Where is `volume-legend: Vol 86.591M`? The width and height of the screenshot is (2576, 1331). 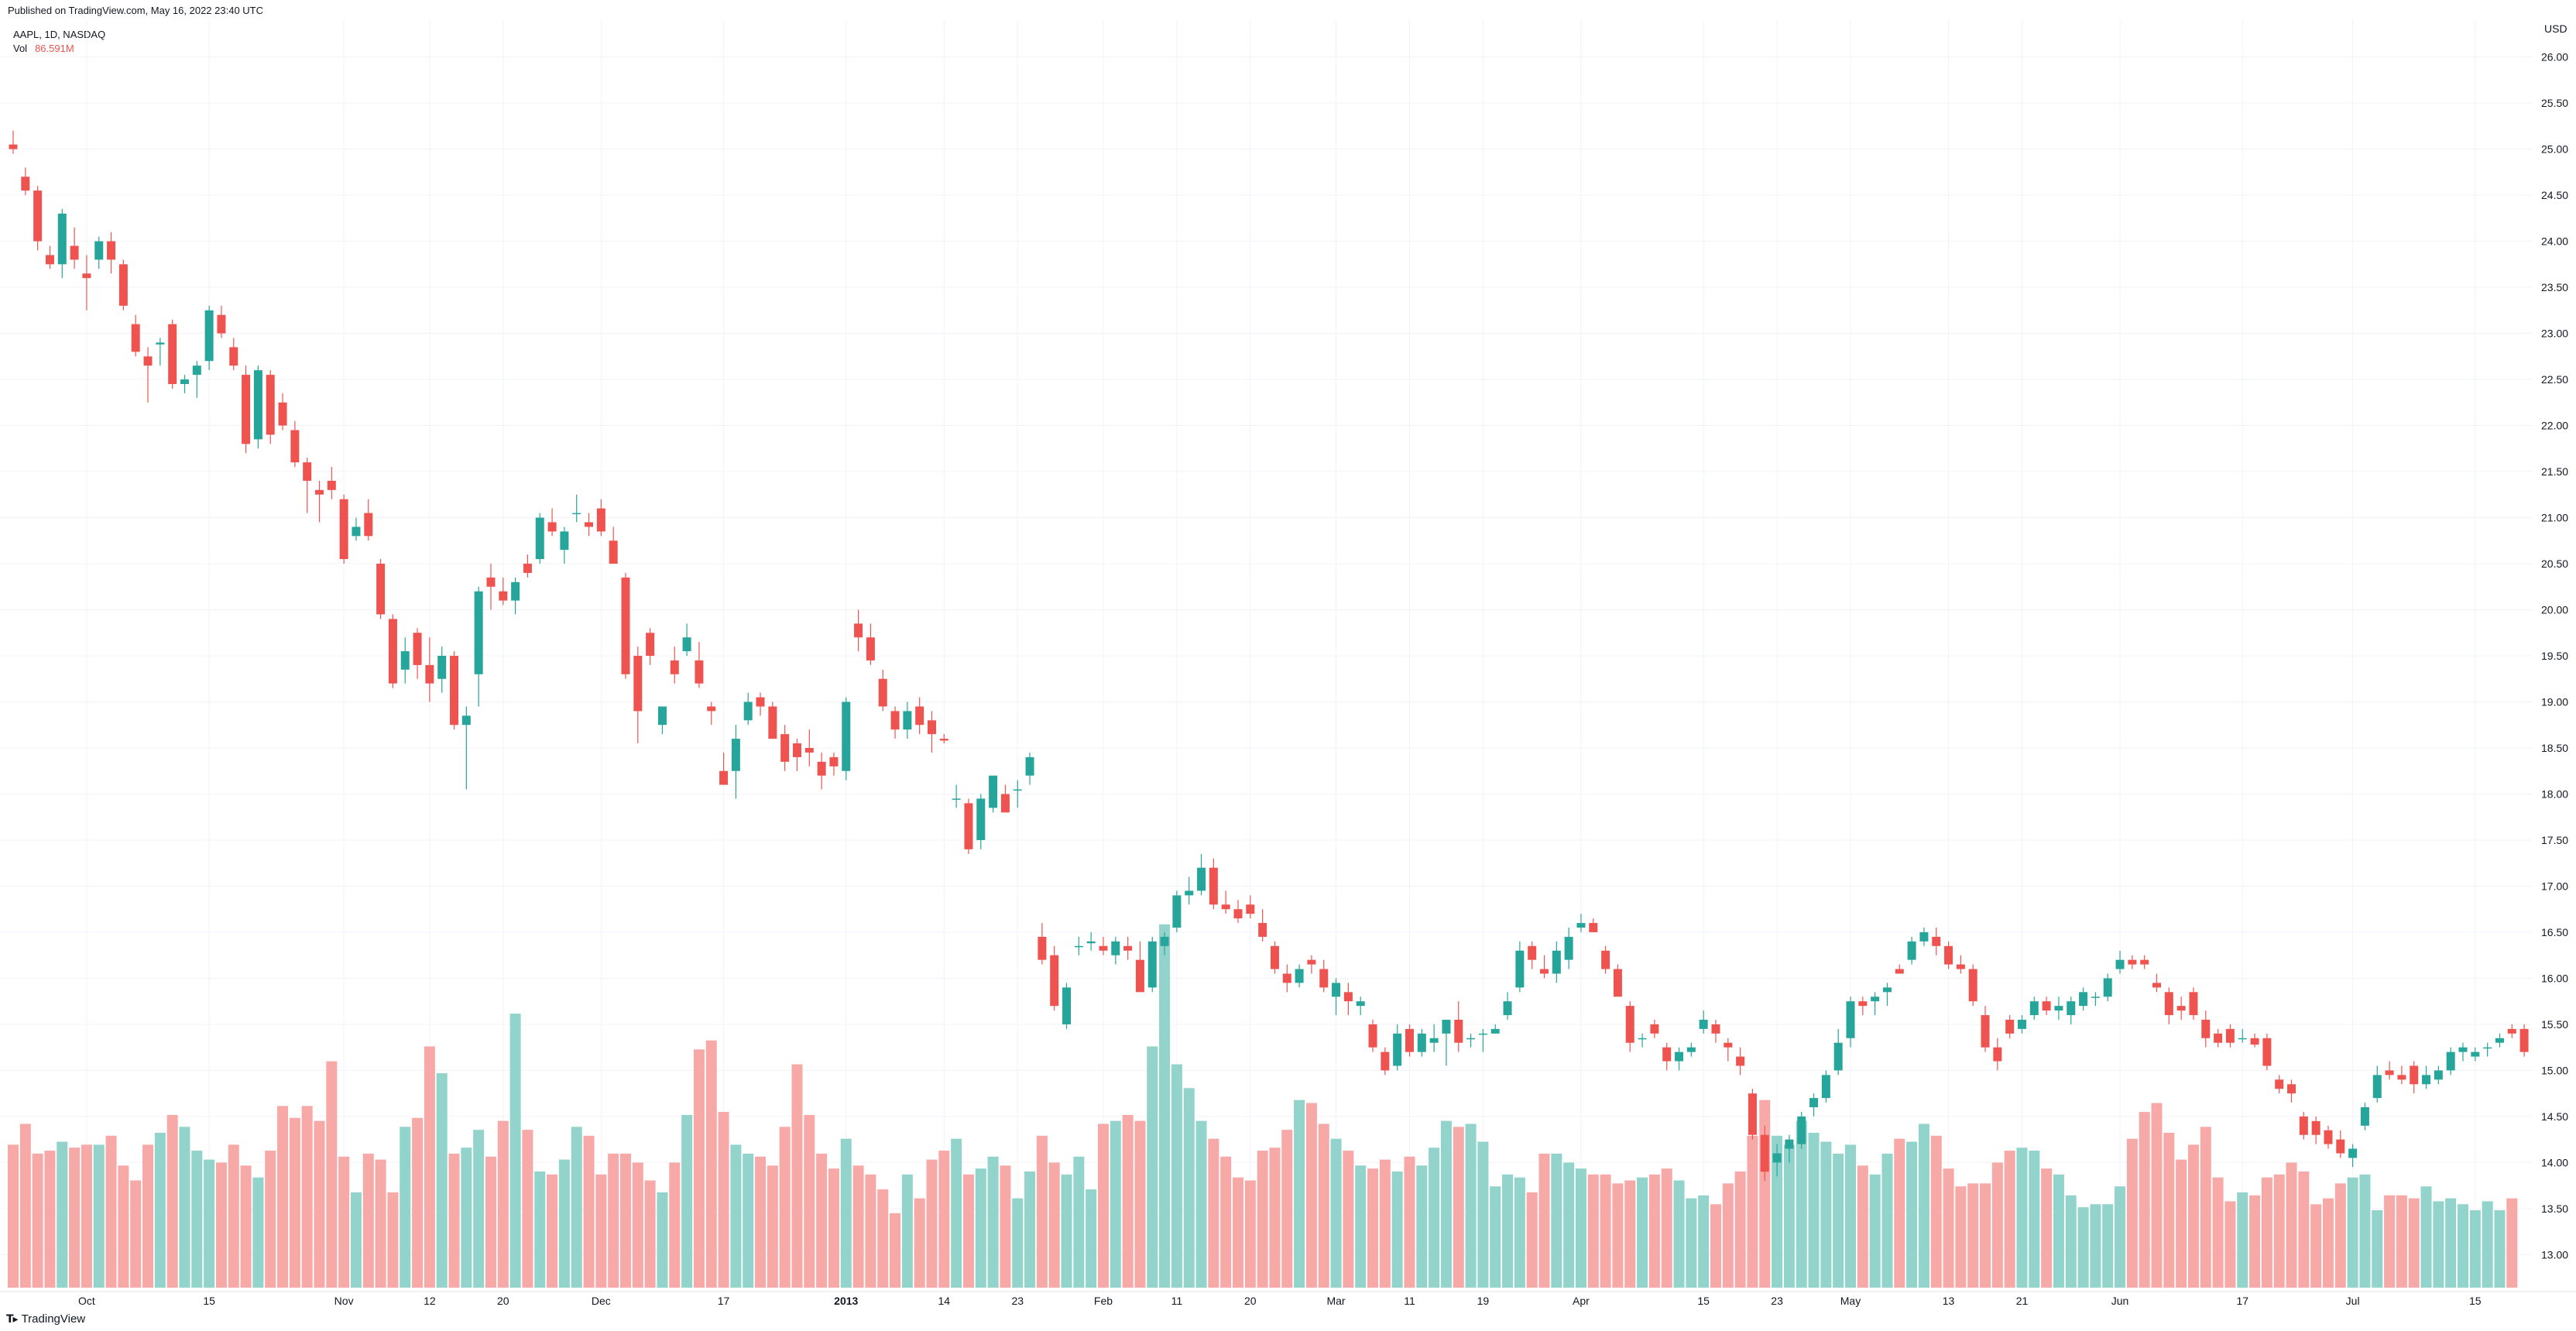
volume-legend: Vol 86.591M is located at coordinates (59, 49).